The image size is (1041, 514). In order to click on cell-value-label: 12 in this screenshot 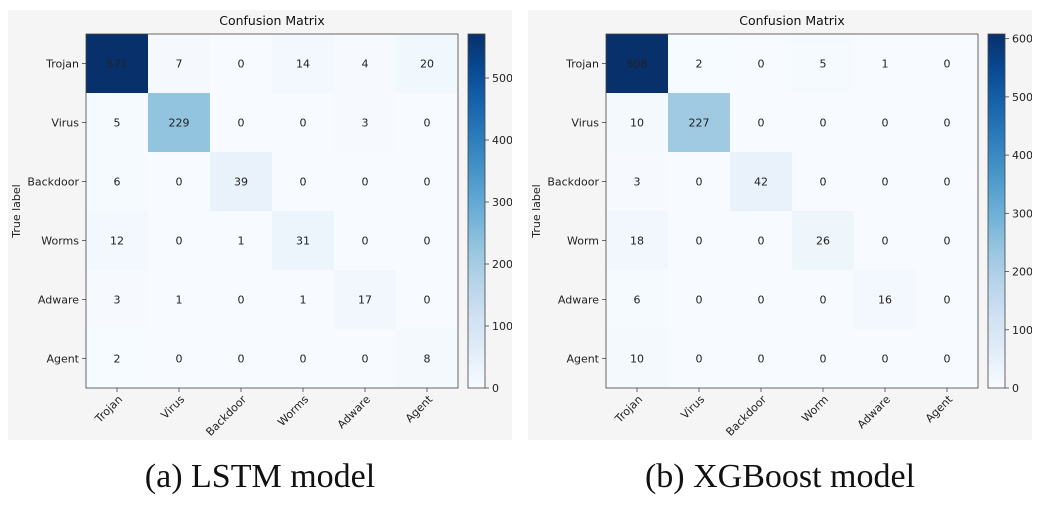, I will do `click(117, 241)`.